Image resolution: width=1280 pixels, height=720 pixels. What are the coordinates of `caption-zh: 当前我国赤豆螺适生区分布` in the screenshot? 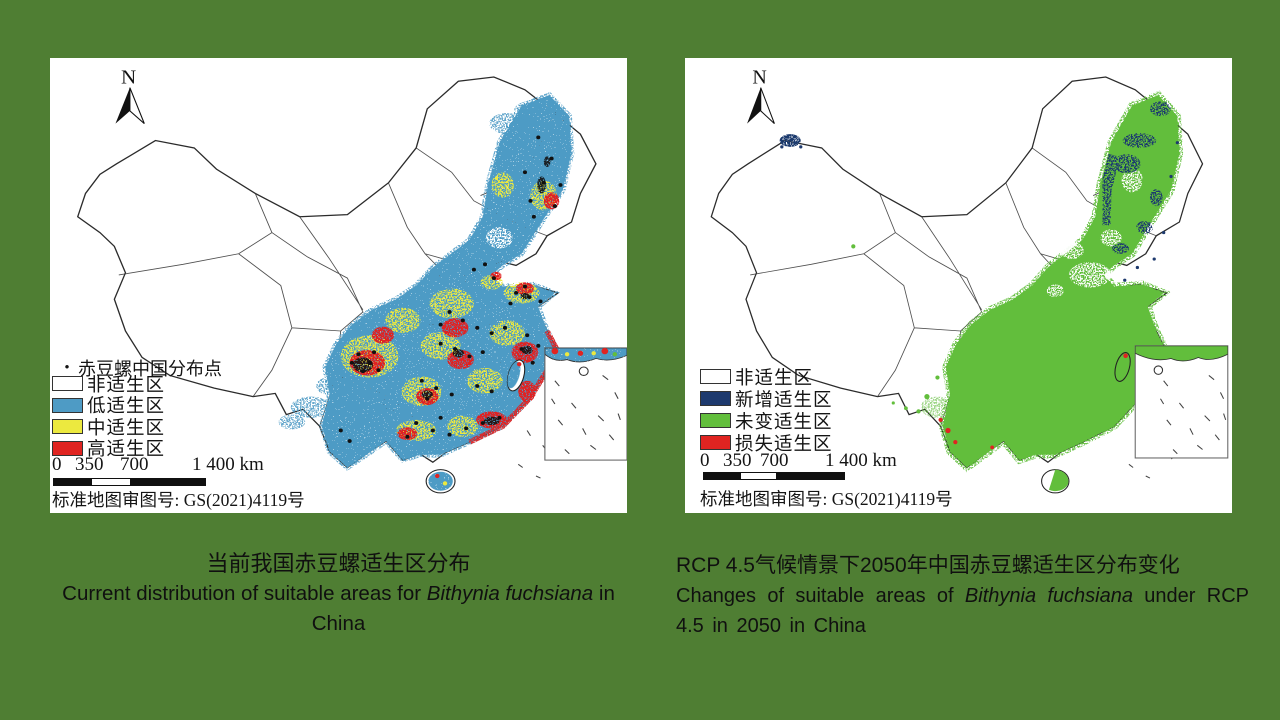 It's located at (338, 563).